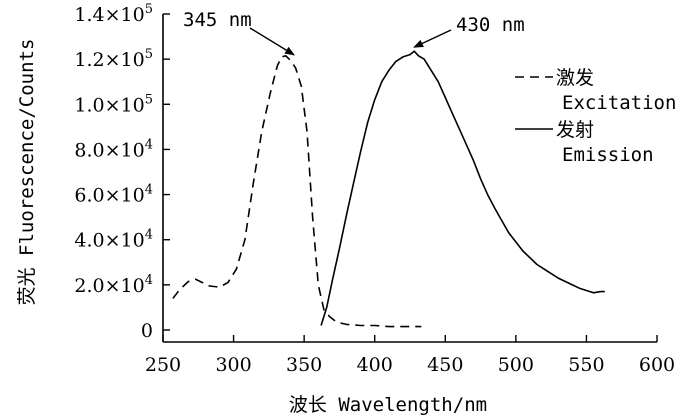 This screenshot has height=418, width=700. What do you see at coordinates (113, 104) in the screenshot?
I see `y-tick-label-100000: 1.0×105` at bounding box center [113, 104].